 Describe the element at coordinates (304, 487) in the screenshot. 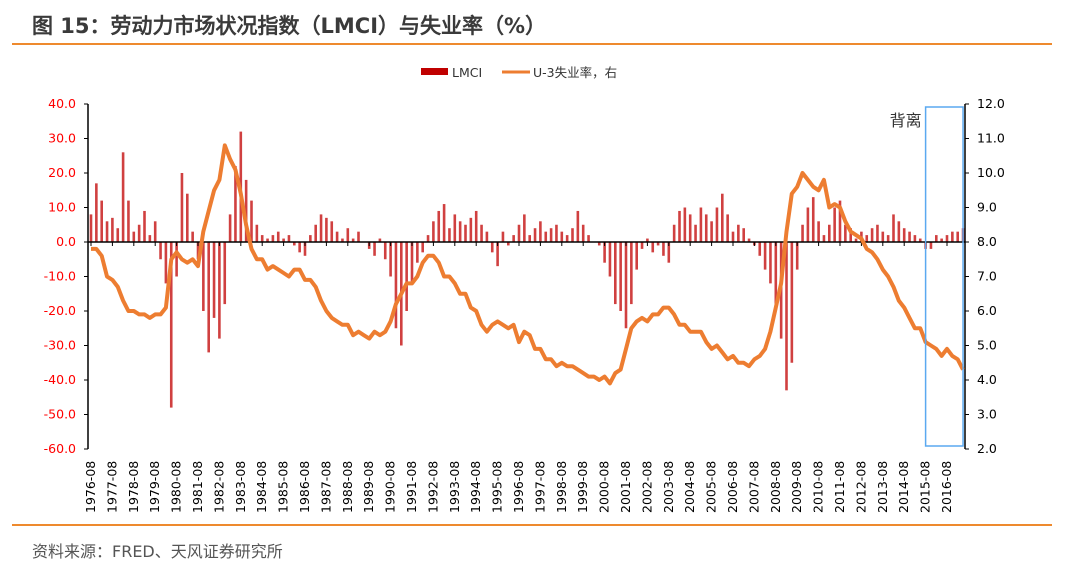

I see `x-tick-label: 1986-08` at that location.